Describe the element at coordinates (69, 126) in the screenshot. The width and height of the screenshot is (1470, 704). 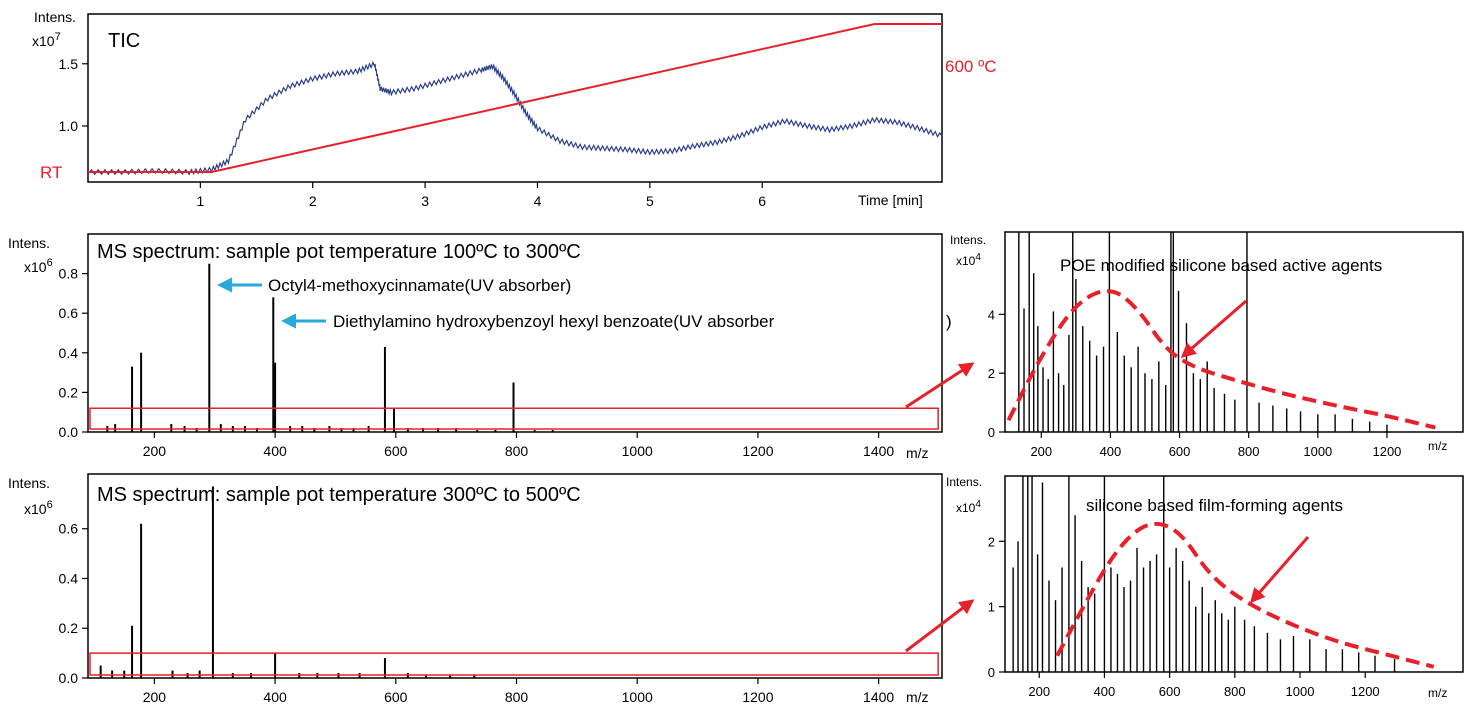
I see `tic-ytick-label: 1.0` at that location.